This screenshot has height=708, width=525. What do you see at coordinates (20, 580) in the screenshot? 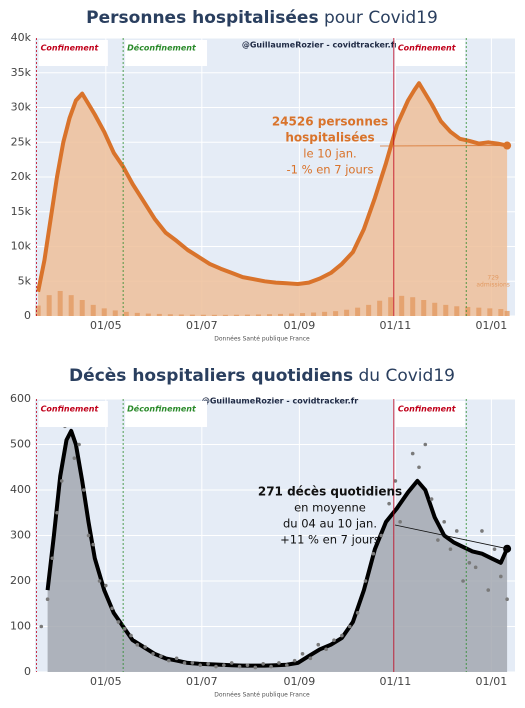
I see `y-tick-label: 200` at bounding box center [20, 580].